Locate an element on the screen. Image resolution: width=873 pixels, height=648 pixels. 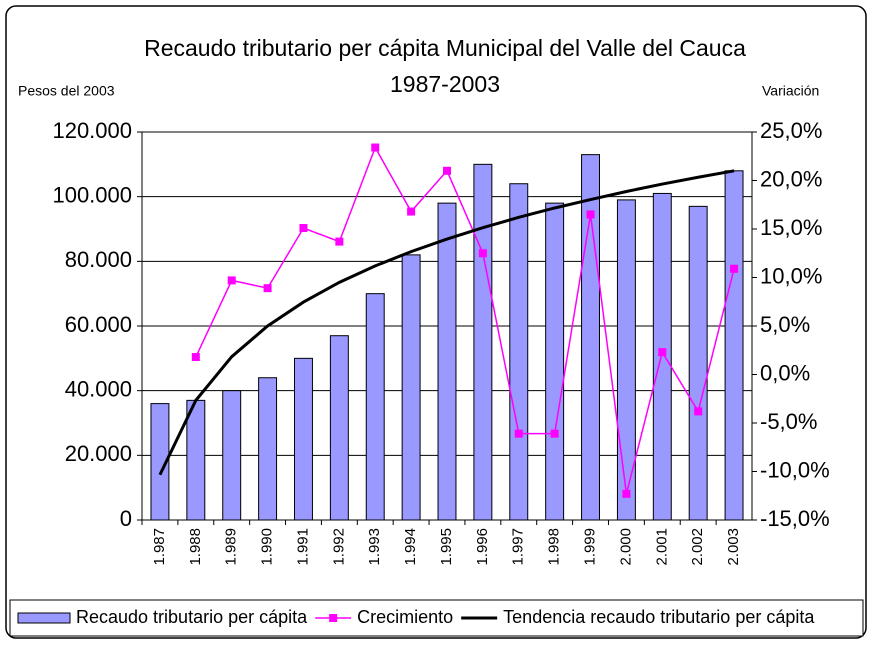
y-tick-label: 0 is located at coordinates (126, 518).